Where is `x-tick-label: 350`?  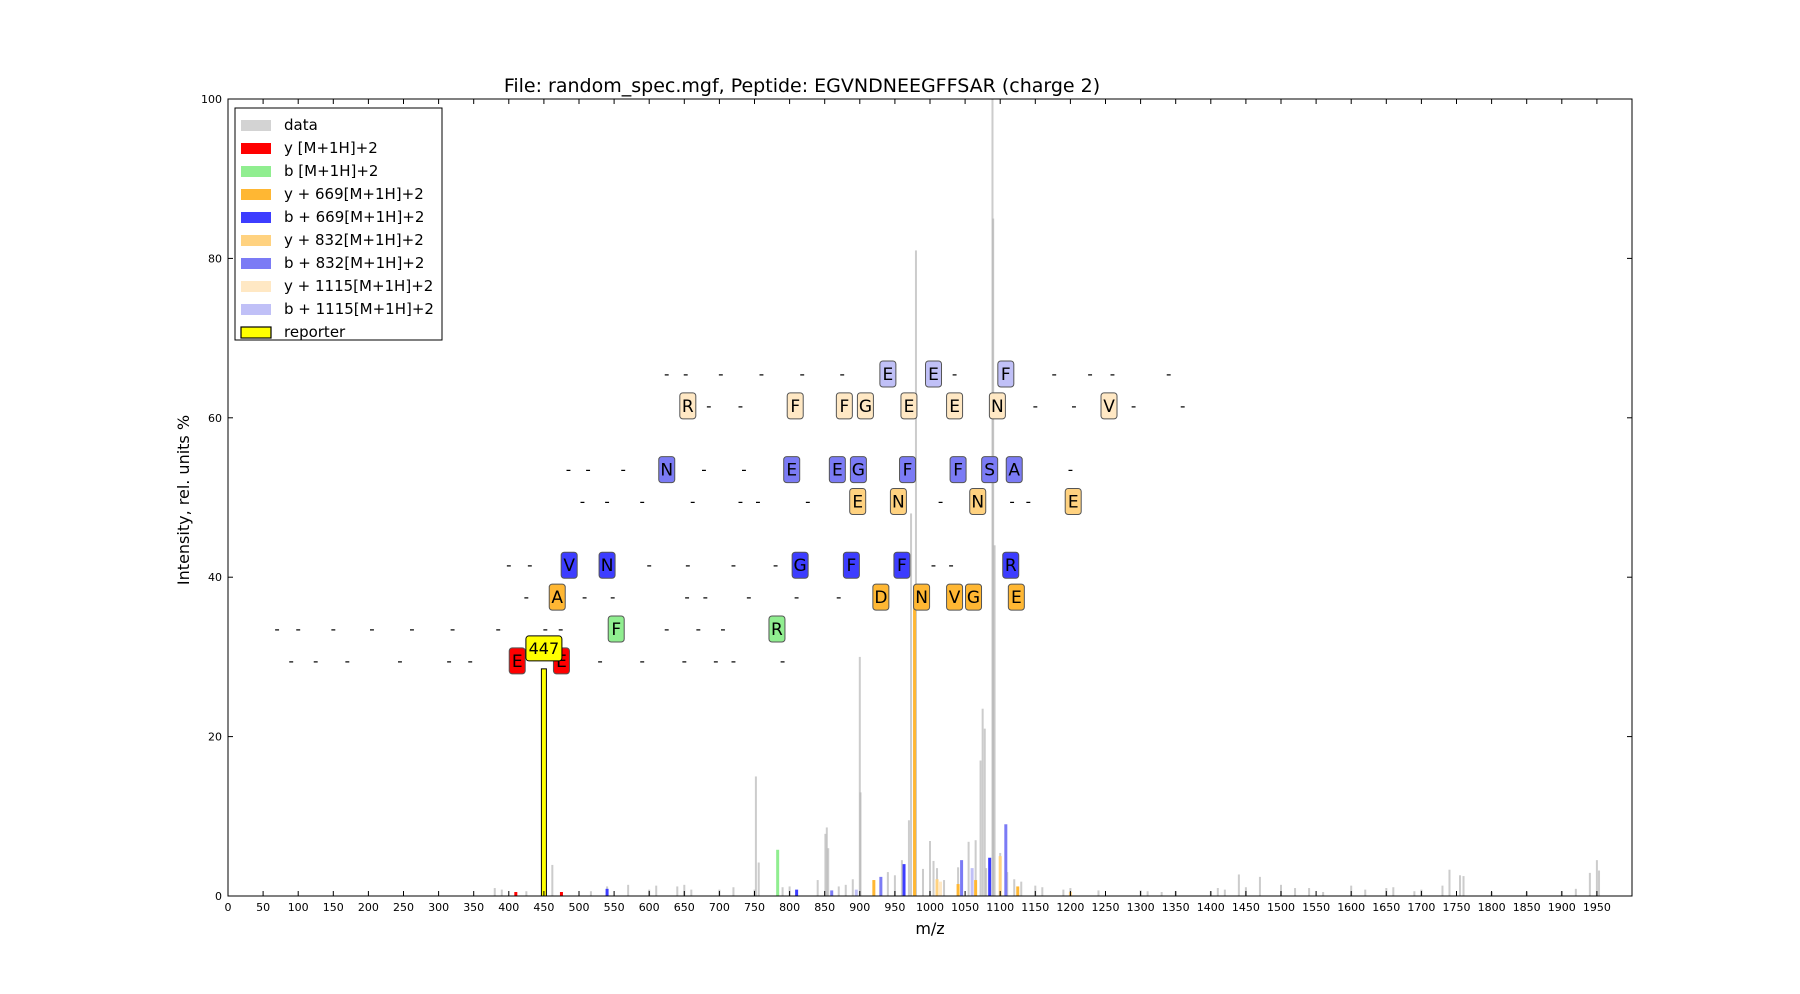
x-tick-label: 350 is located at coordinates (473, 907).